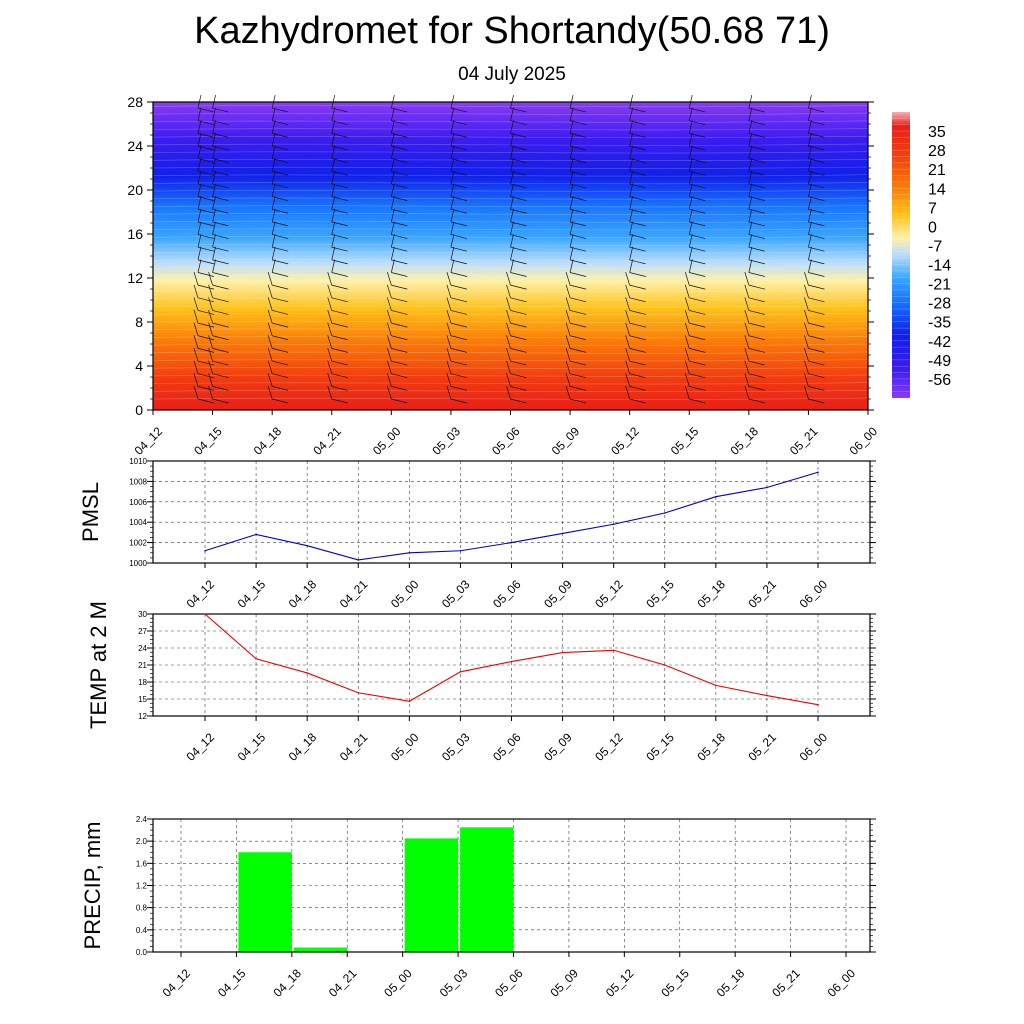 The height and width of the screenshot is (1024, 1024). Describe the element at coordinates (566, 441) in the screenshot. I see `x-tick-label: 05_09` at that location.